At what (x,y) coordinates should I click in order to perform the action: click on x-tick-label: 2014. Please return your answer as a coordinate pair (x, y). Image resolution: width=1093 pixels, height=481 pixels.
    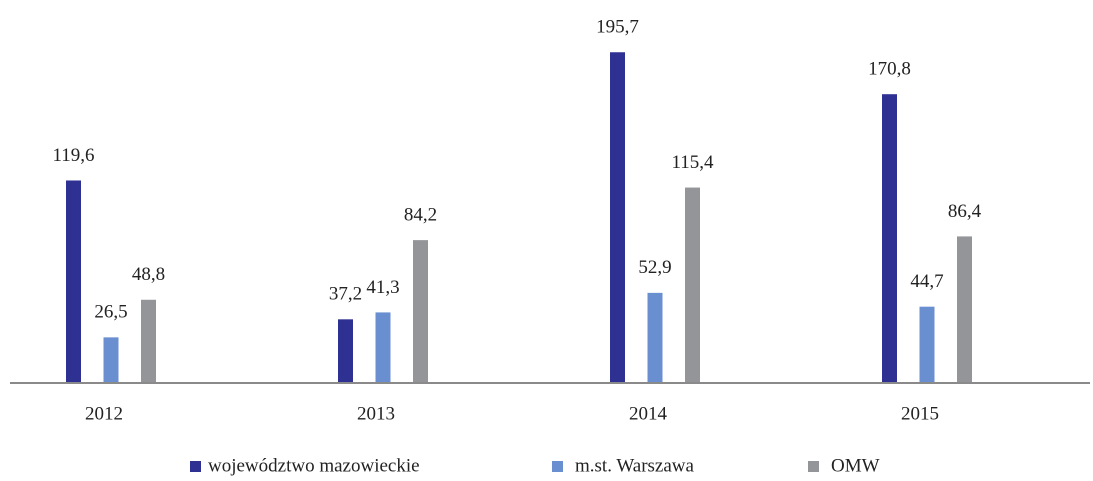
    Looking at the image, I should click on (648, 413).